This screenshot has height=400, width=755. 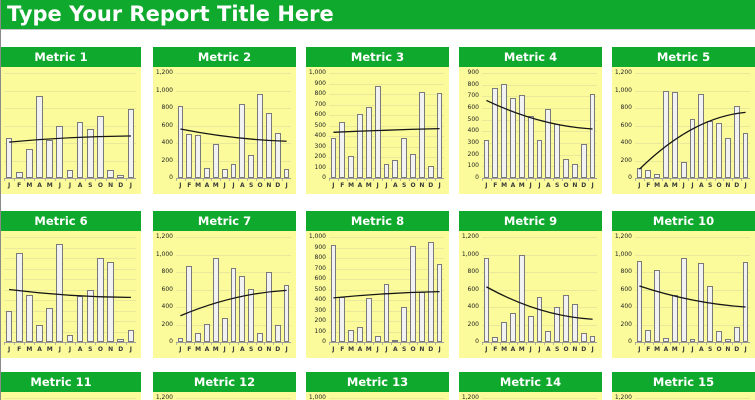 I want to click on metric-title: Metric 6, so click(x=71, y=221).